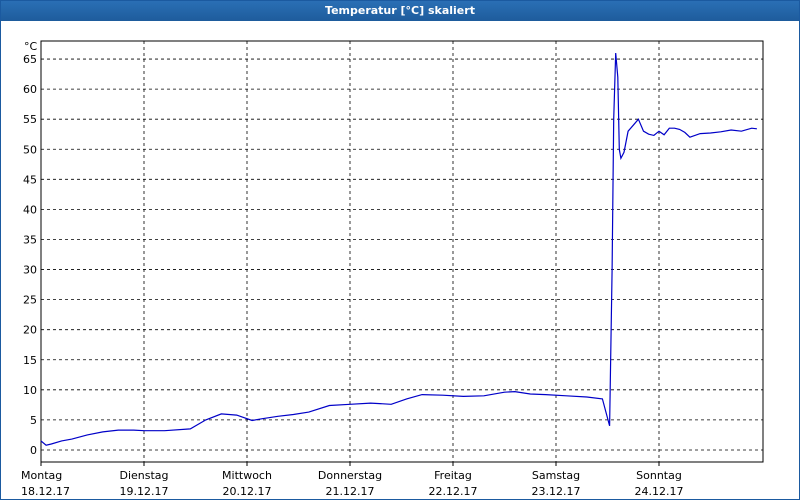  Describe the element at coordinates (33, 420) in the screenshot. I see `y-tick-label: 5` at that location.